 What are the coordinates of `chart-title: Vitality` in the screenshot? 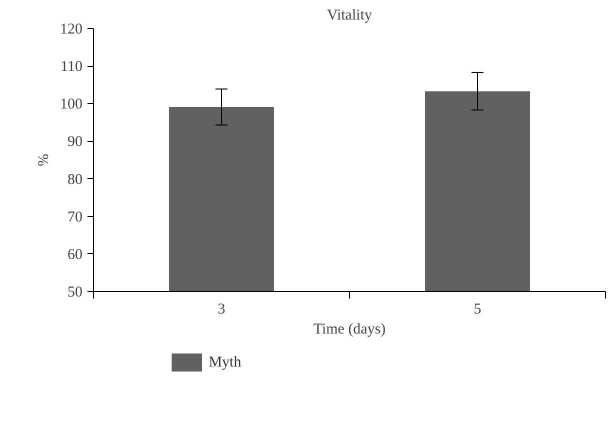 It's located at (349, 16).